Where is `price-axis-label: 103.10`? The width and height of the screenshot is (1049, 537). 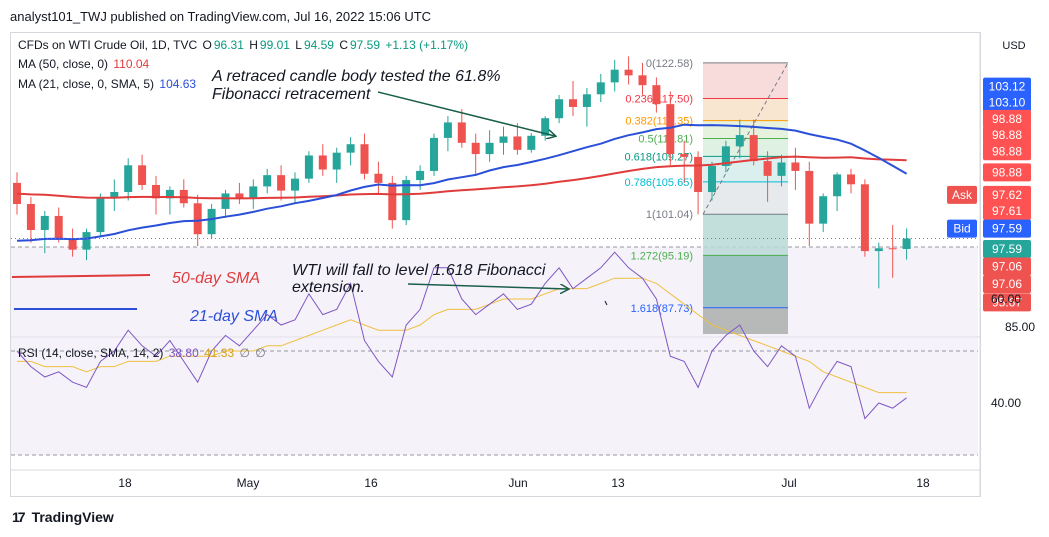
price-axis-label: 103.10 is located at coordinates (1007, 103).